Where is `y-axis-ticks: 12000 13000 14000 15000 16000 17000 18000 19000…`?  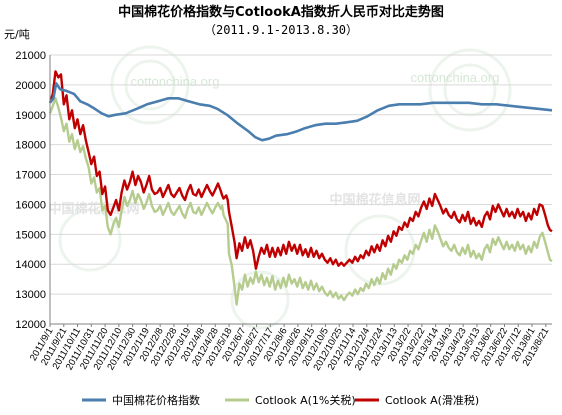 y-axis-ticks: 12000 13000 14000 15000 16000 17000 18000 19000… is located at coordinates (30, 190).